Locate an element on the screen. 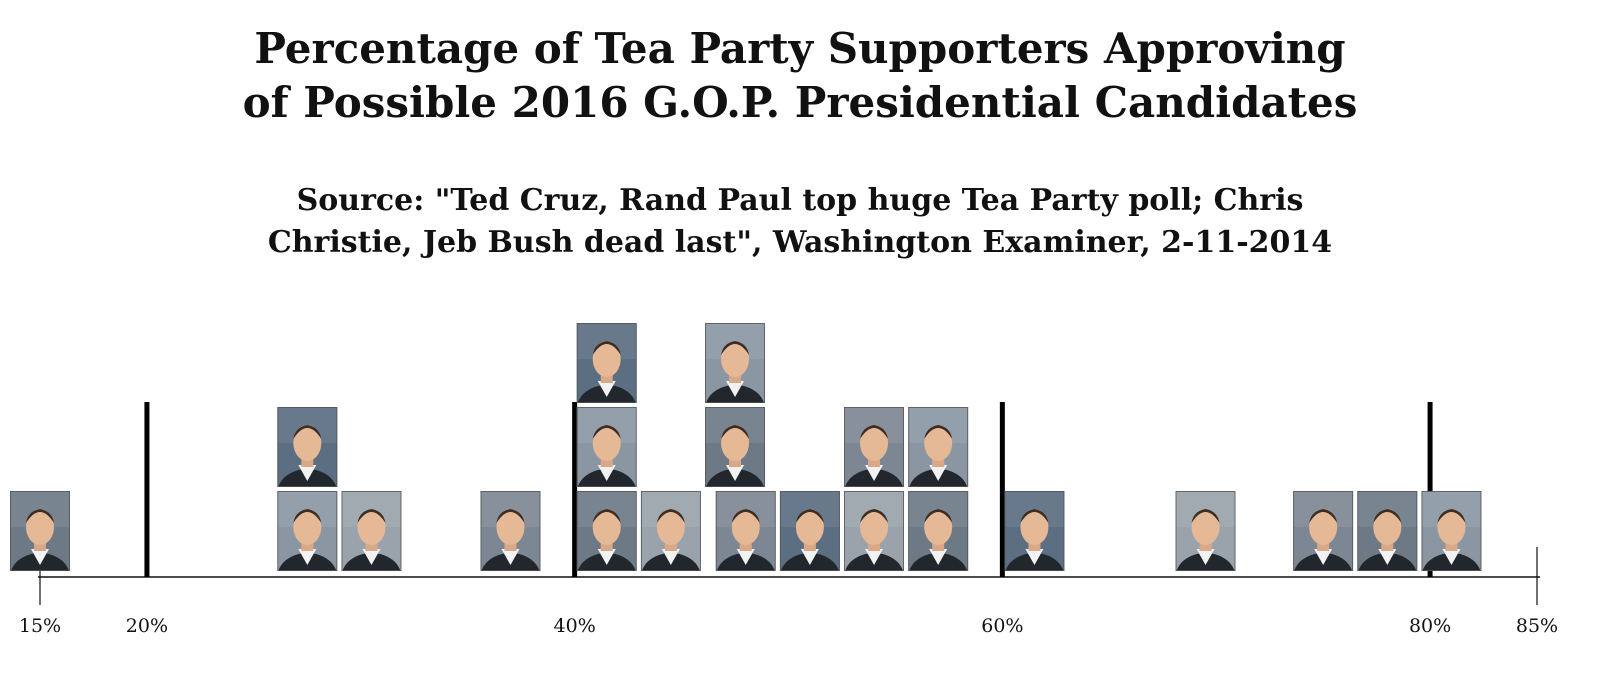  tick-label-15: 15% is located at coordinates (40, 626).